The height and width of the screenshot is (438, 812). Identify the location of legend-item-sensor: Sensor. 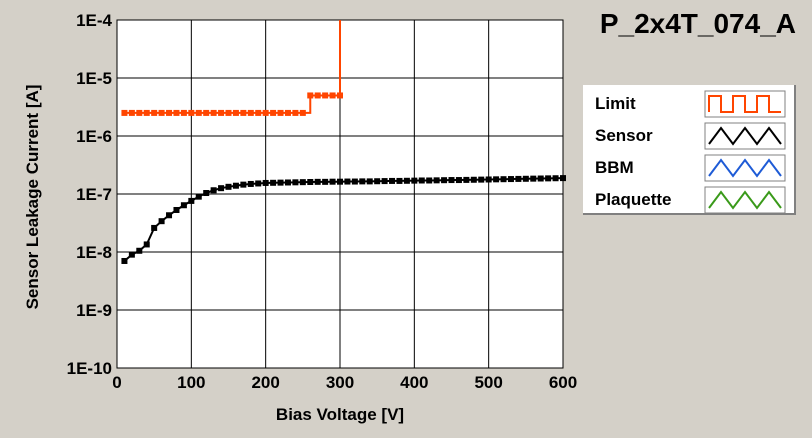
(690, 136).